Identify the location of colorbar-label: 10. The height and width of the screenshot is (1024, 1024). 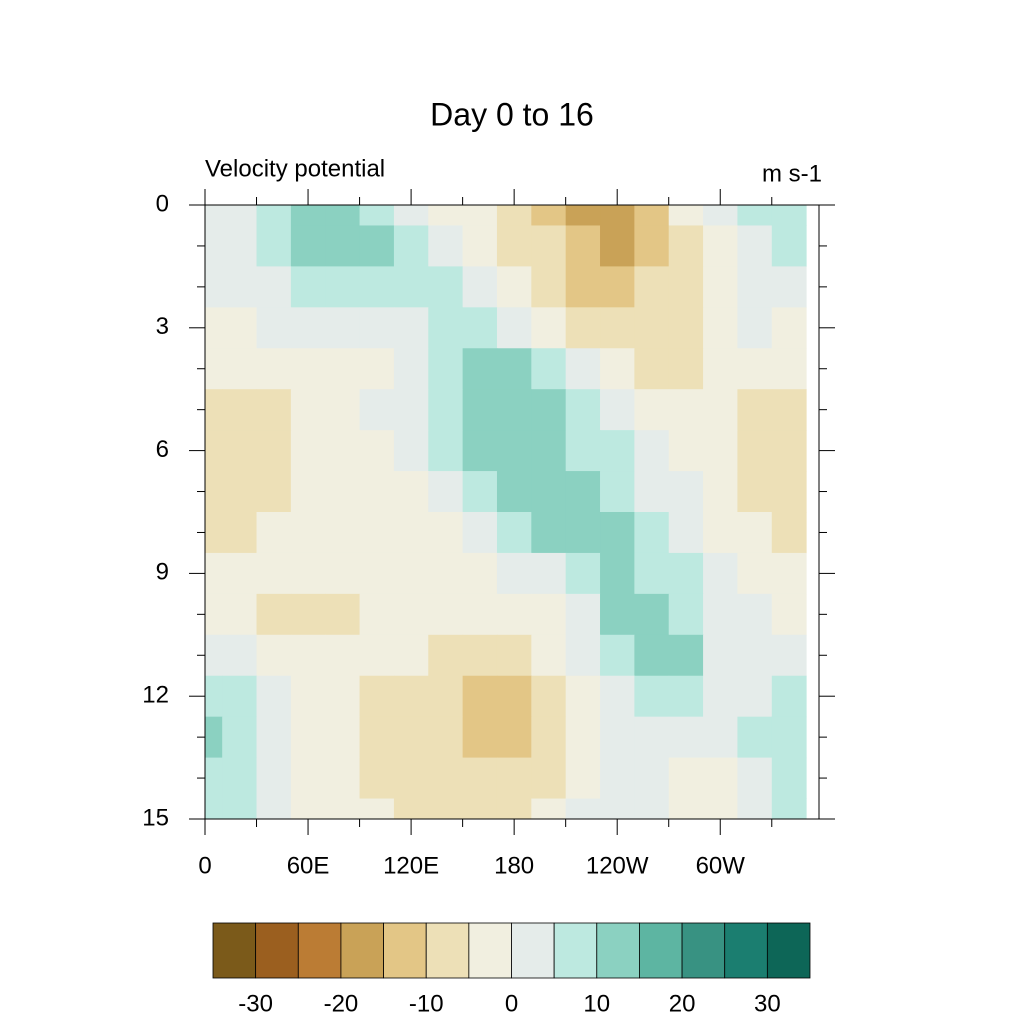
(596, 1003).